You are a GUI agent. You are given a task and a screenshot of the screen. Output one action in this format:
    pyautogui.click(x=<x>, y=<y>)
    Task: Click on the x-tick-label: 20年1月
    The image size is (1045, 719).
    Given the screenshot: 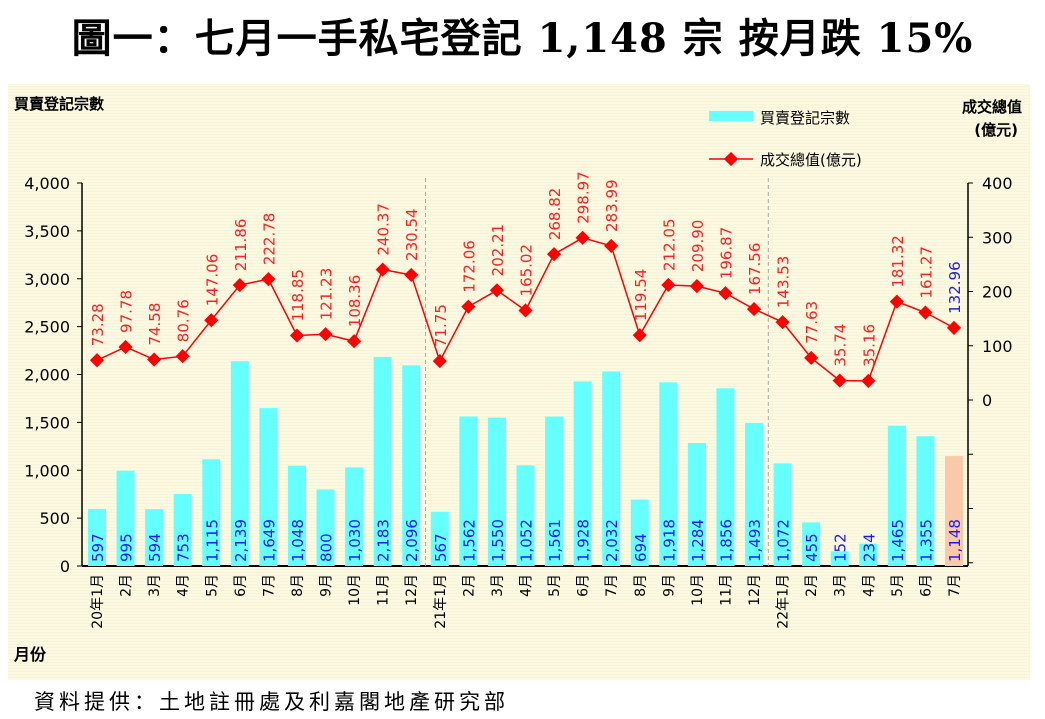 What is the action you would take?
    pyautogui.click(x=98, y=601)
    